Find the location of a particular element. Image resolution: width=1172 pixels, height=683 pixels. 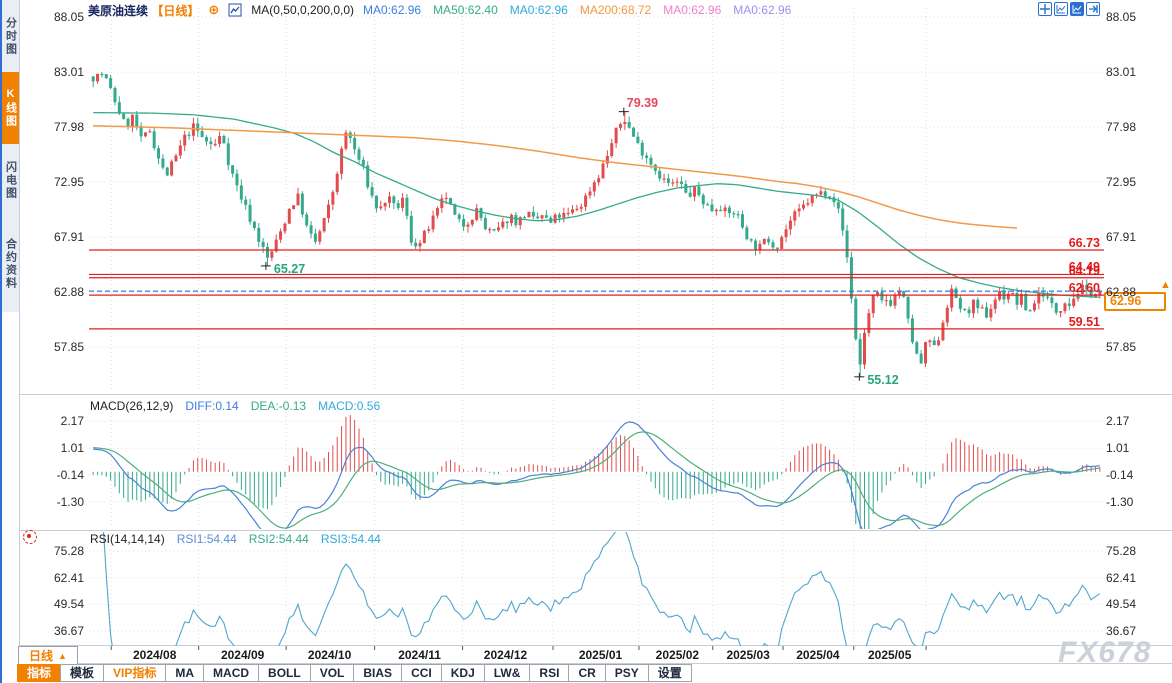

bottom-tab-指标: 指标 is located at coordinates (39, 673).